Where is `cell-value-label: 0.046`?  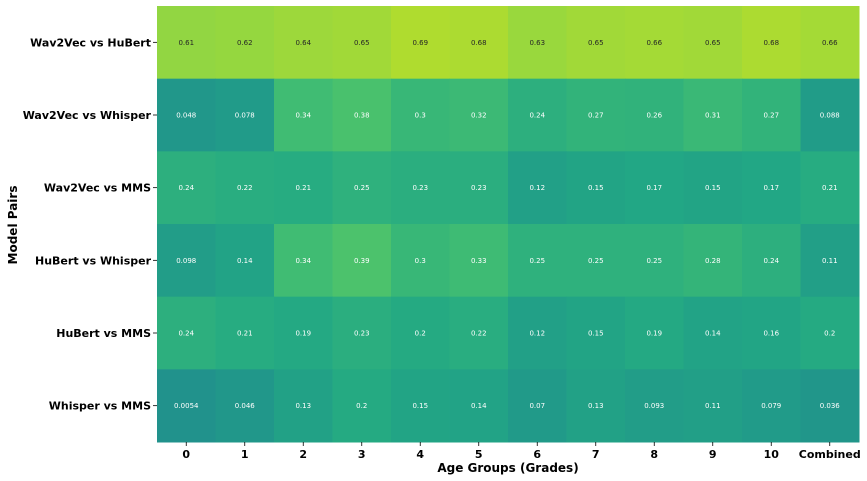
cell-value-label: 0.046 is located at coordinates (245, 406).